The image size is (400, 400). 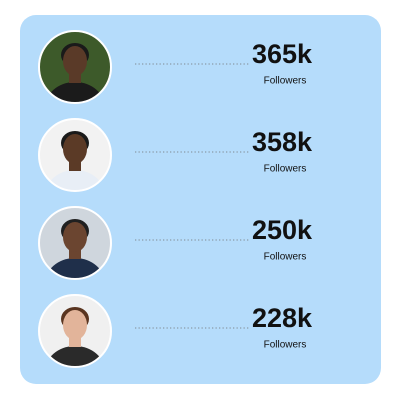 I want to click on follower-count: 365k, so click(x=282, y=54).